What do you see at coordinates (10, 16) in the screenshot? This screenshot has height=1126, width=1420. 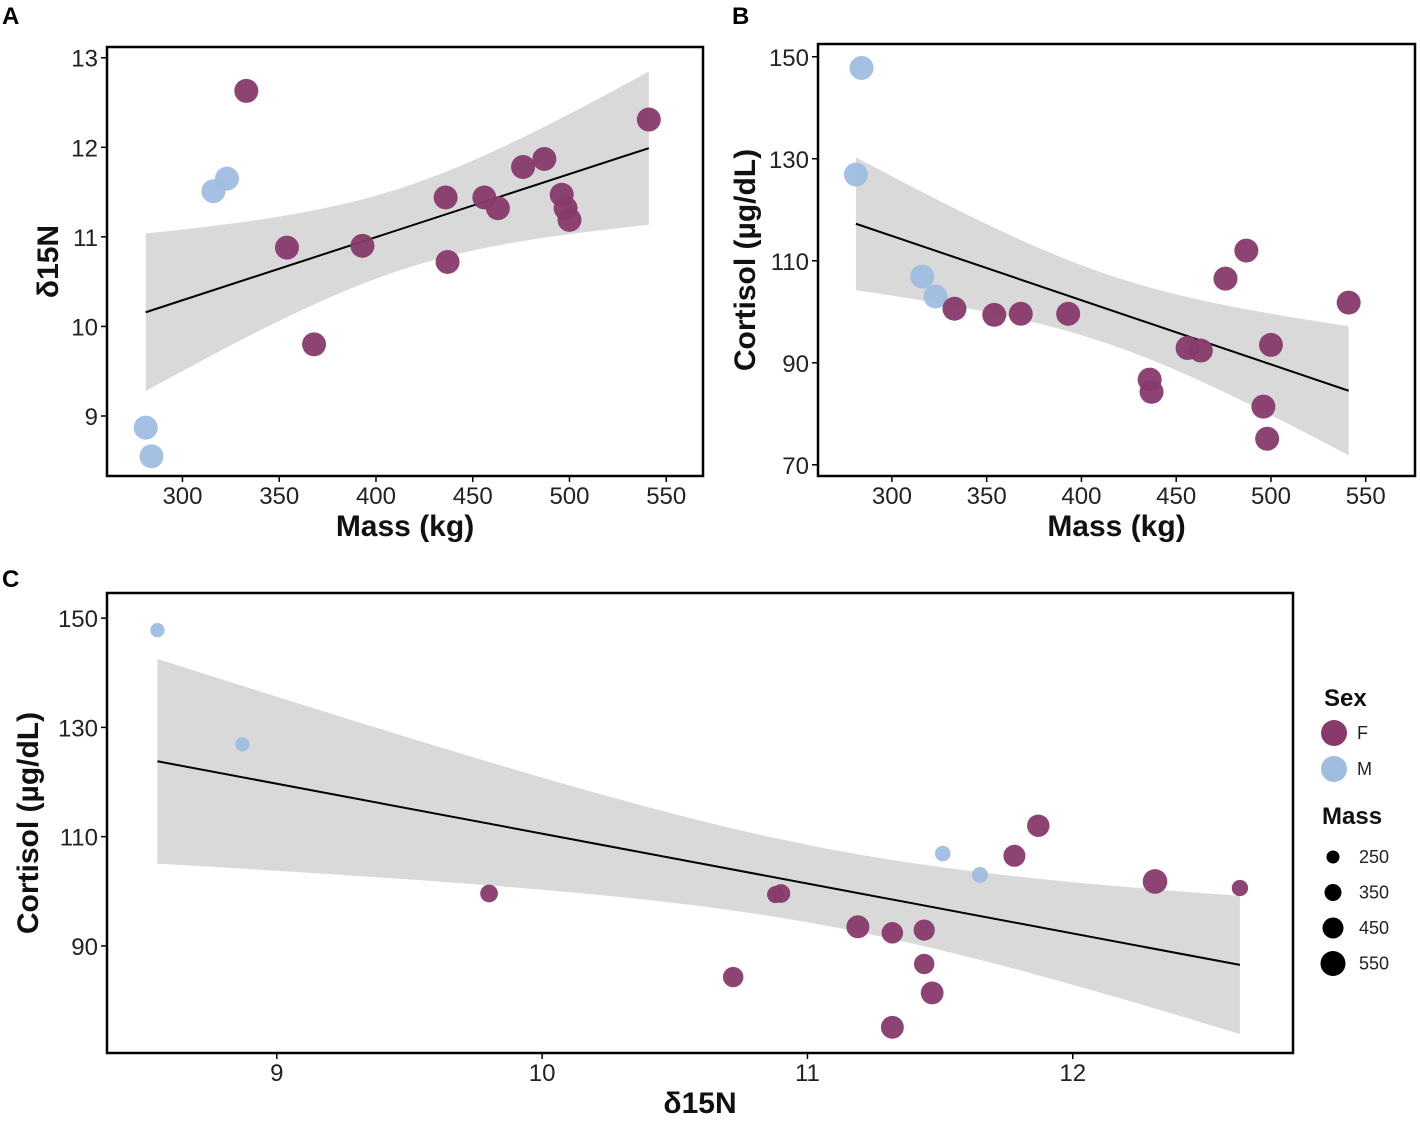 I see `panel-label: A` at bounding box center [10, 16].